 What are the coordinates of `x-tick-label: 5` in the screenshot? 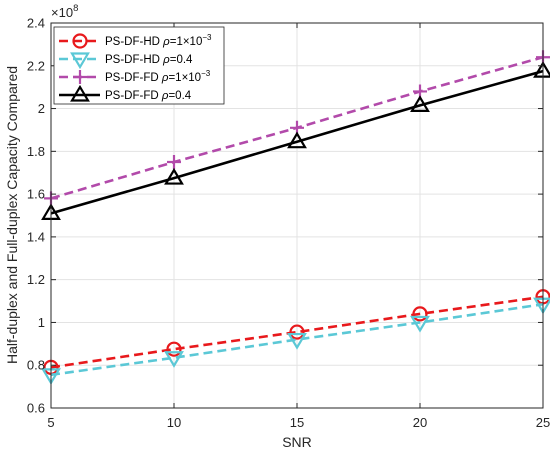 It's located at (50, 422).